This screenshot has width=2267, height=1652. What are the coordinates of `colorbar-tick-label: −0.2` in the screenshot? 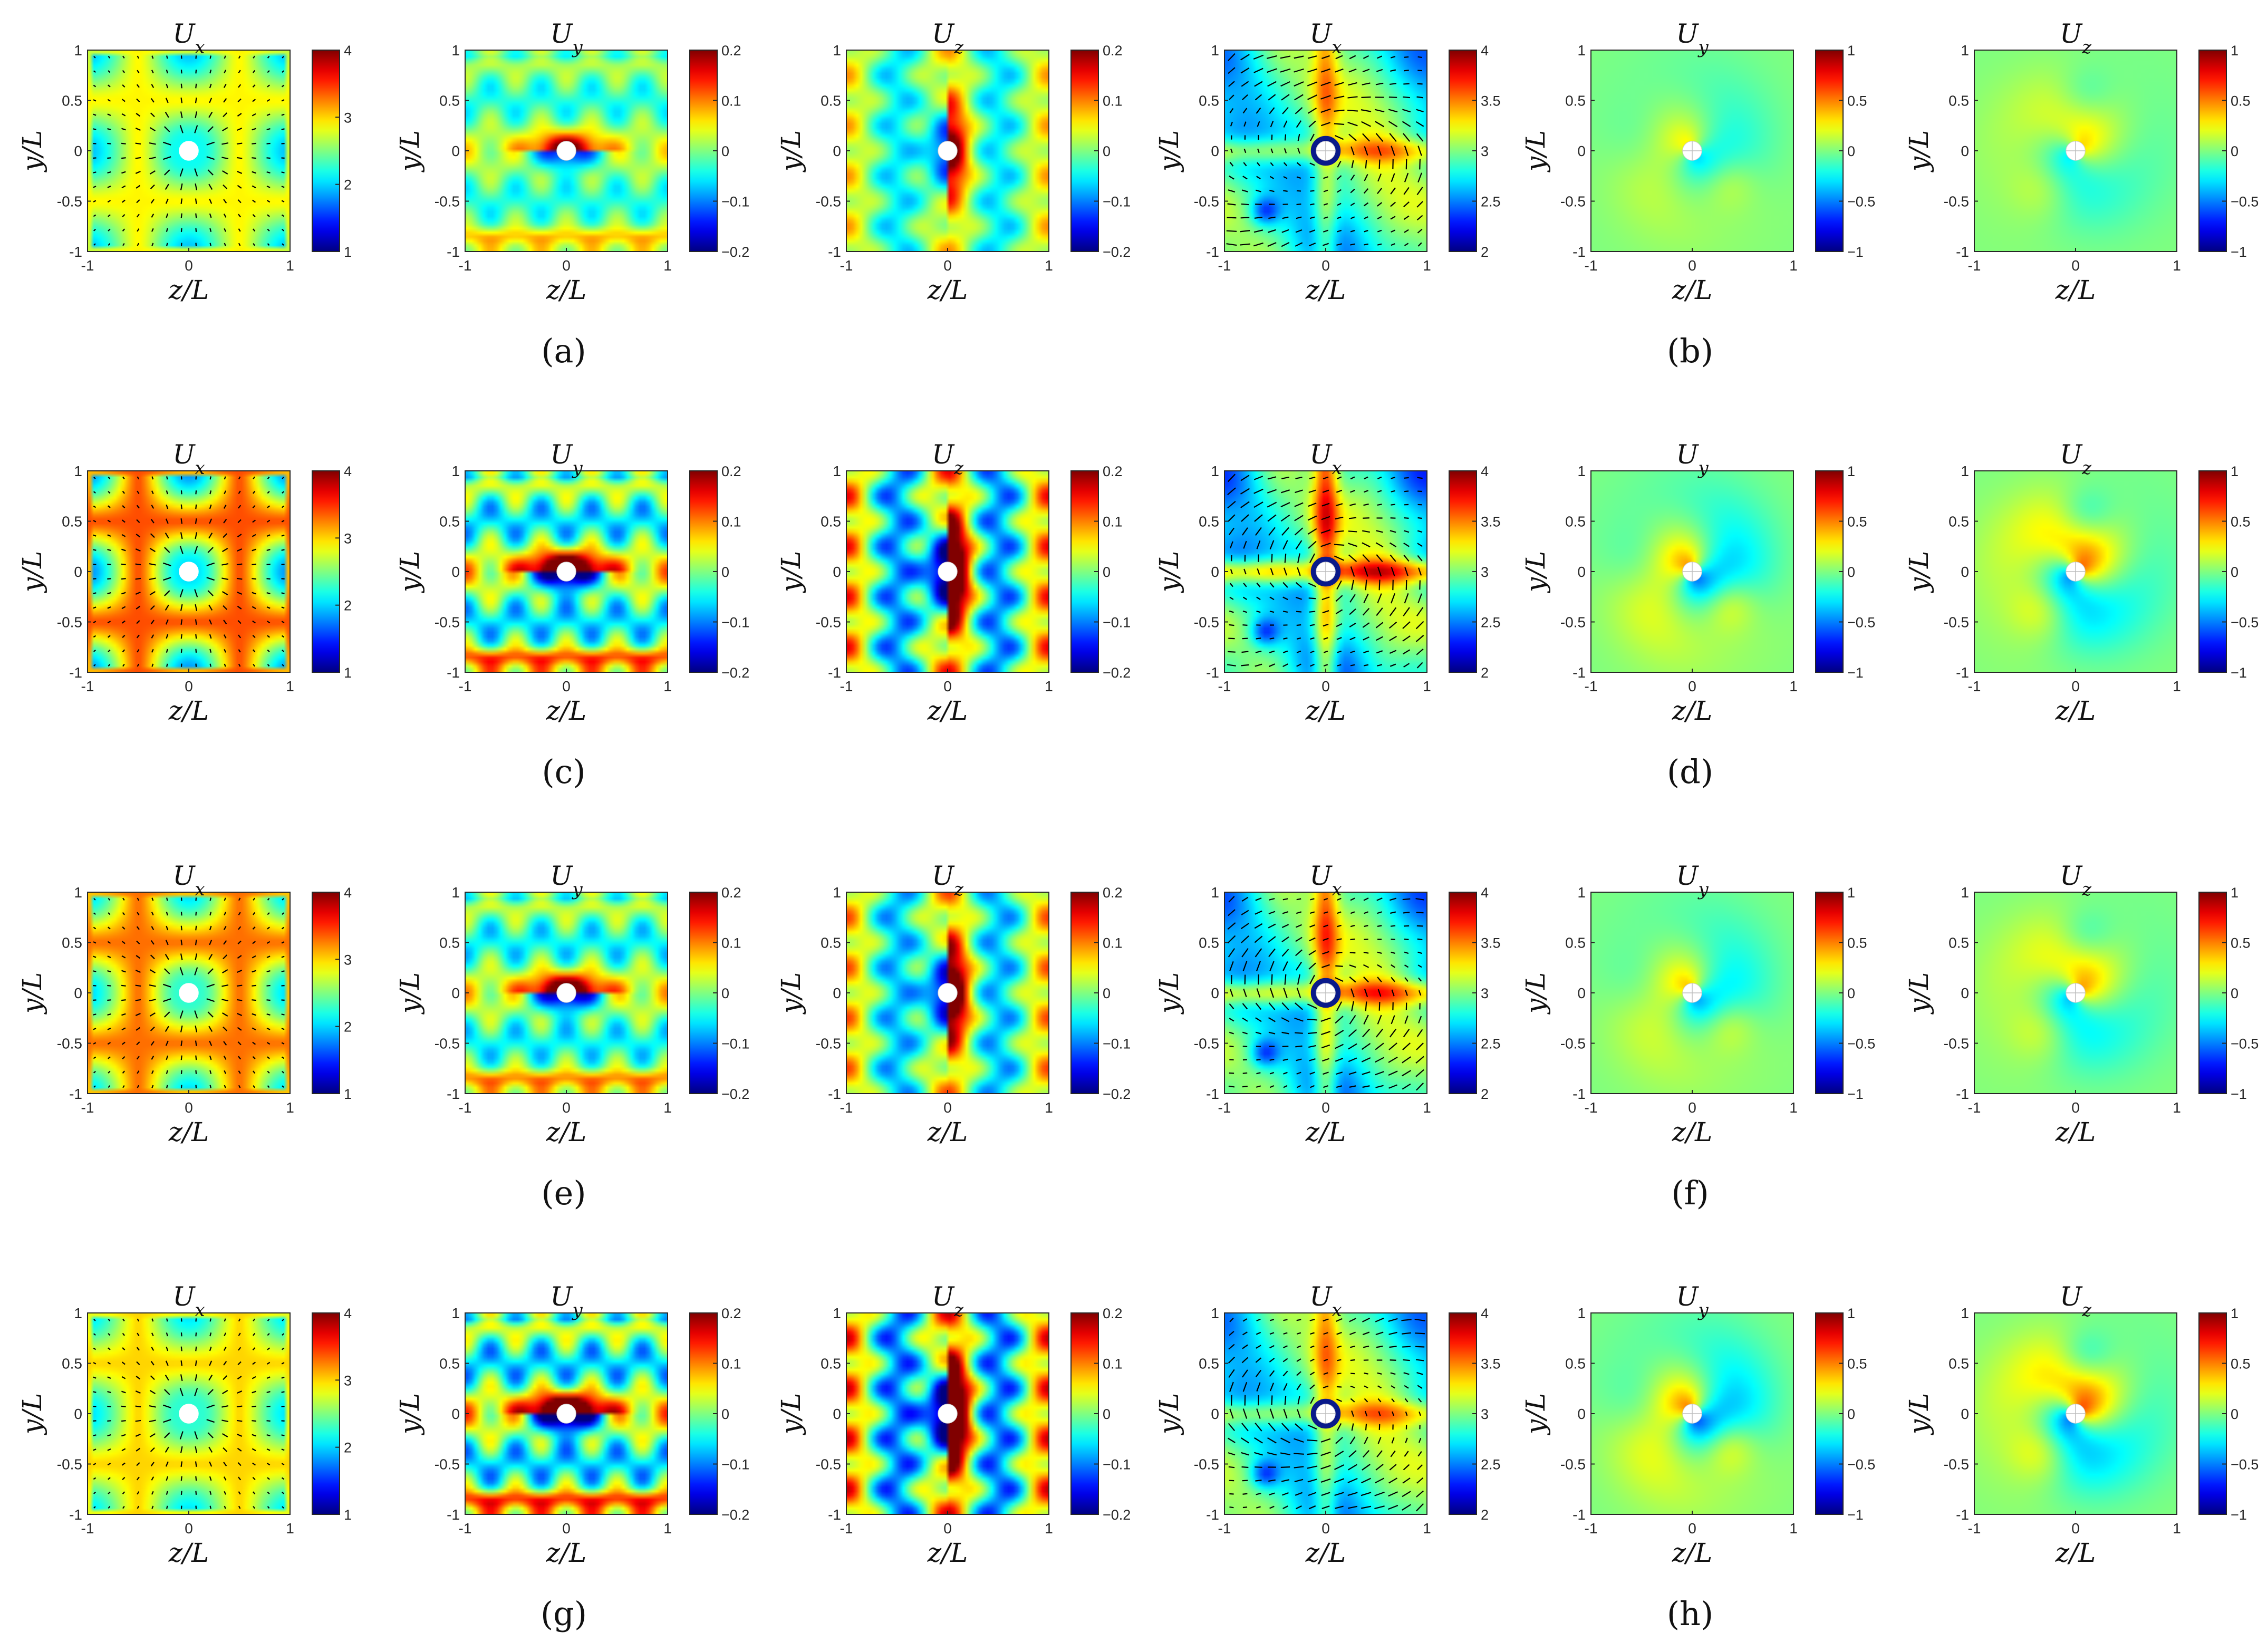 It's located at (1117, 1515).